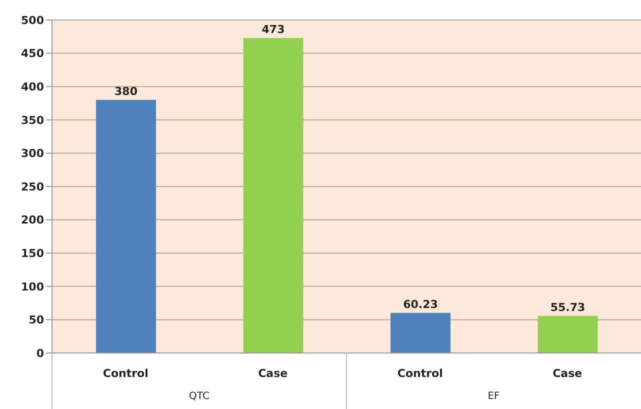 The width and height of the screenshot is (641, 409). What do you see at coordinates (36, 320) in the screenshot?
I see `y-tick-label: 50` at bounding box center [36, 320].